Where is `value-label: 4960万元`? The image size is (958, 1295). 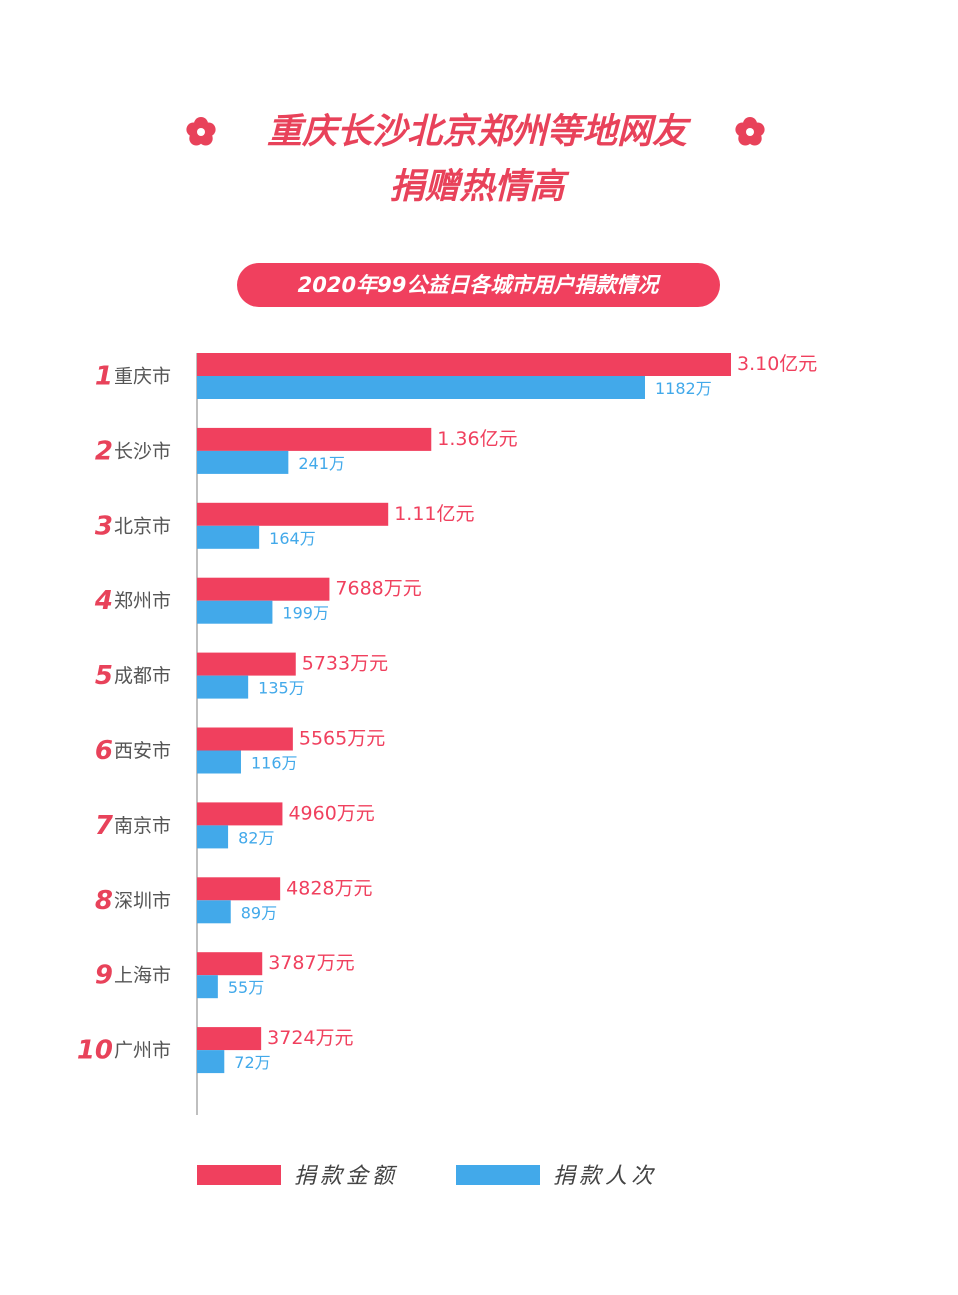
value-label: 4960万元 is located at coordinates (331, 813).